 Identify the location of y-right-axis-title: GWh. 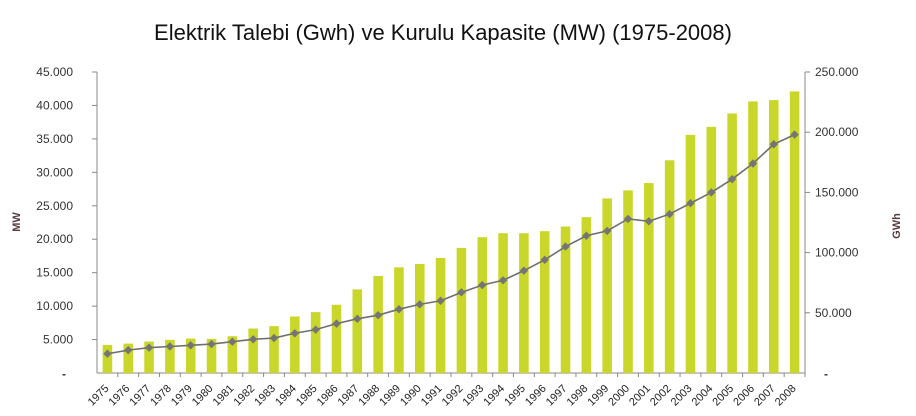
(897, 226).